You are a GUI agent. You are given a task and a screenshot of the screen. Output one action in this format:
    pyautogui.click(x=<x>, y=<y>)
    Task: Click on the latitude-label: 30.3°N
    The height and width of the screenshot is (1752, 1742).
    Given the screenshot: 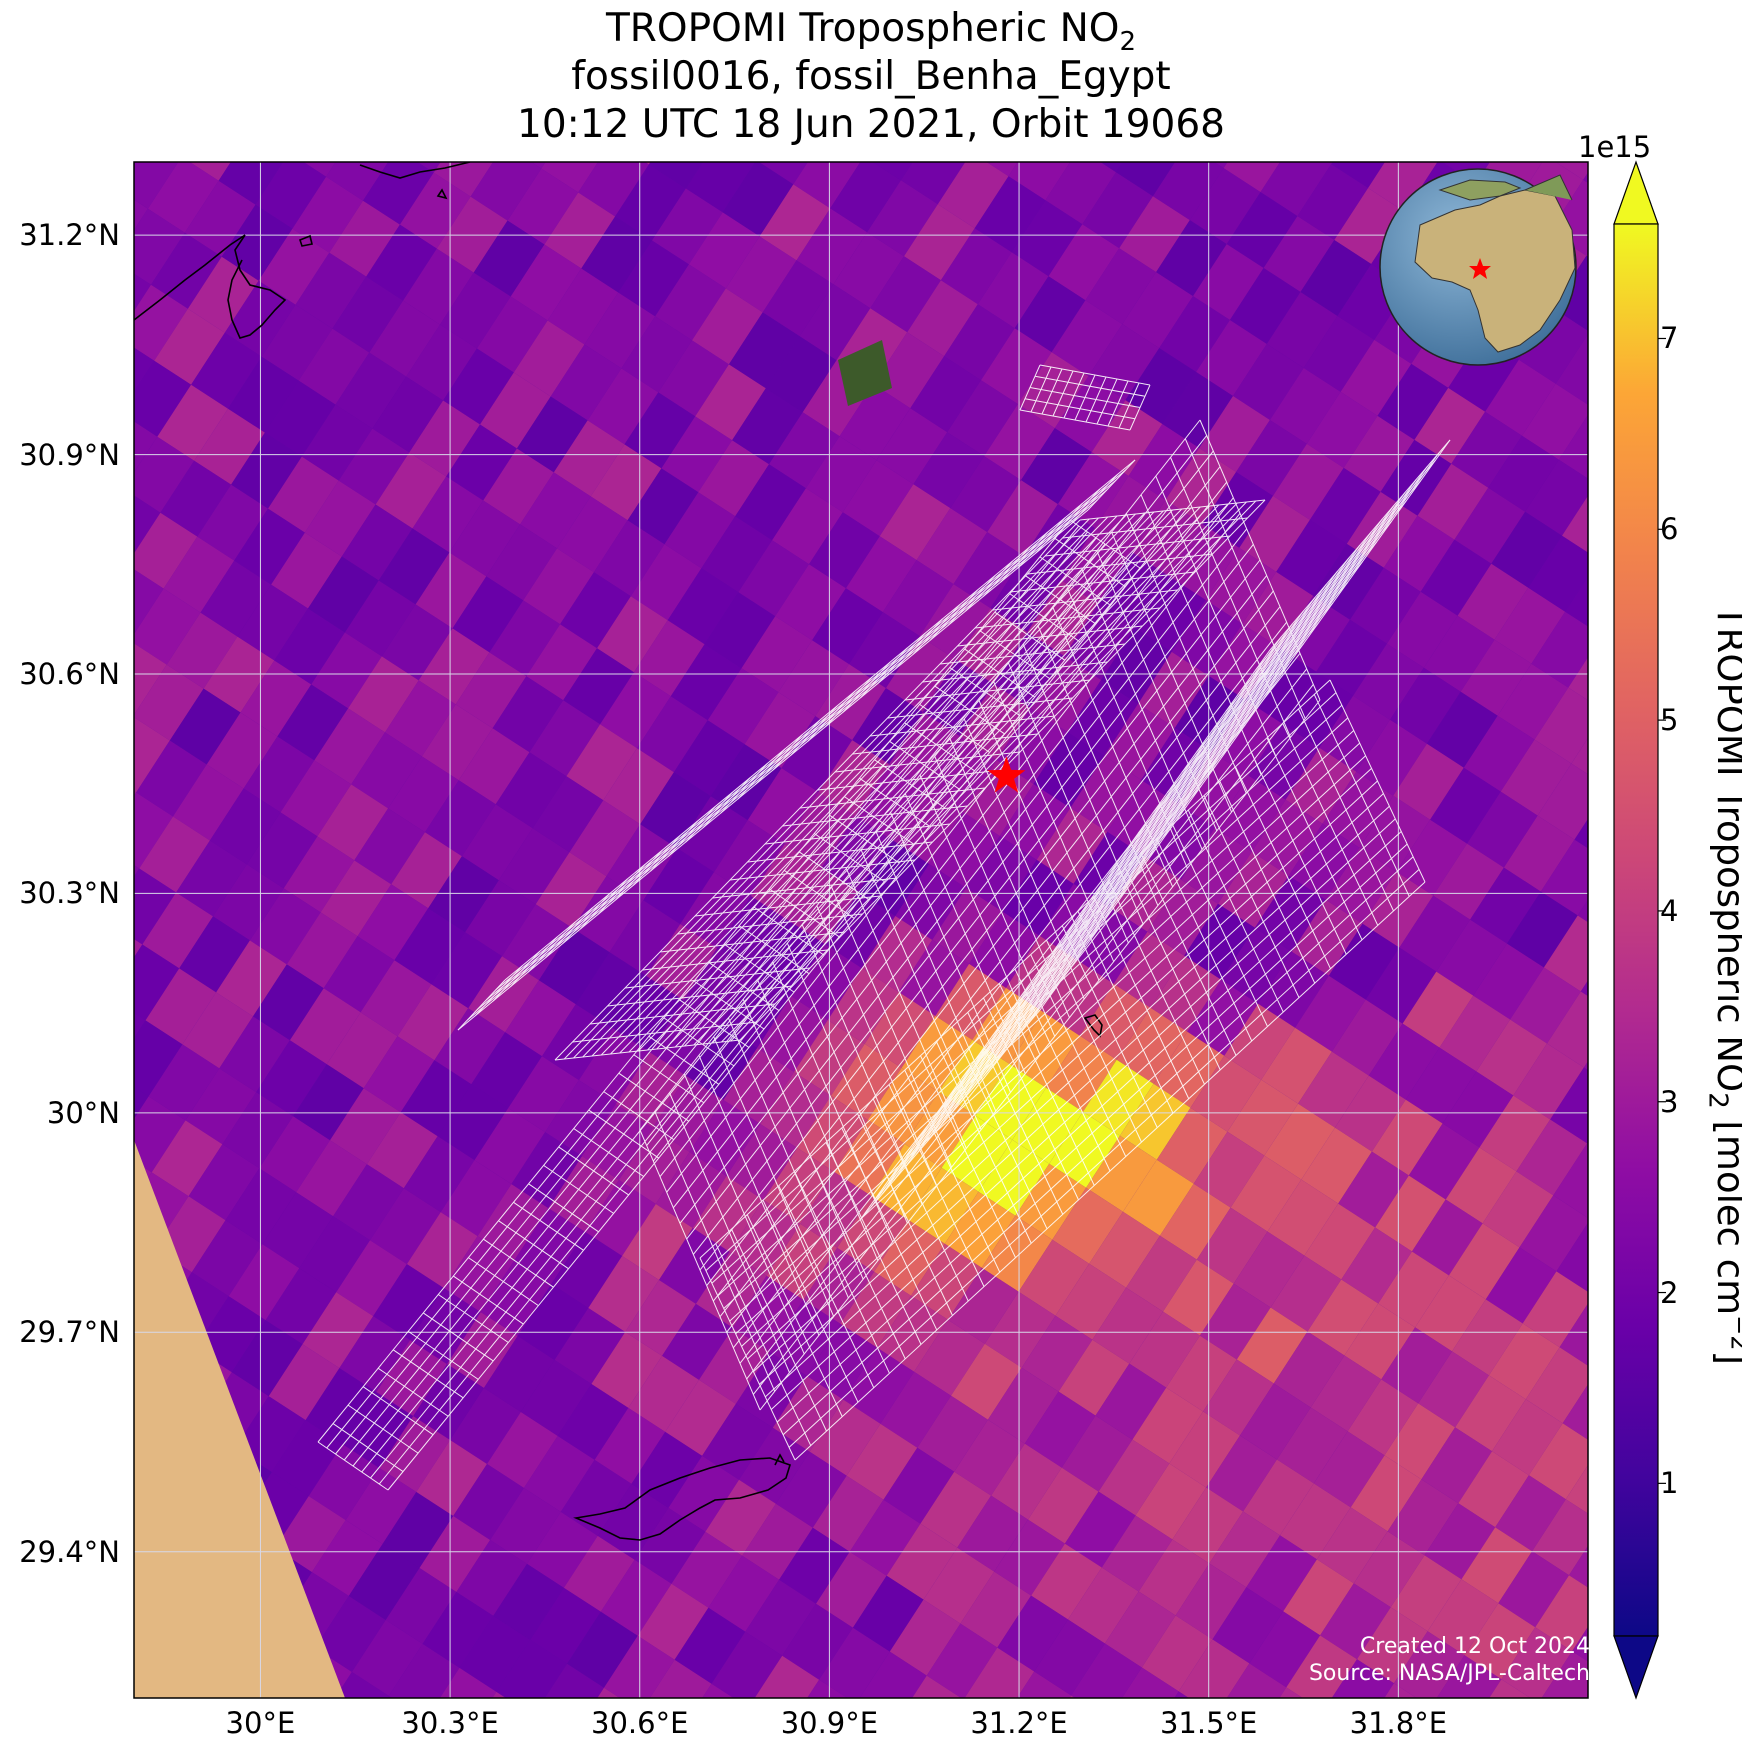 What is the action you would take?
    pyautogui.click(x=69, y=893)
    